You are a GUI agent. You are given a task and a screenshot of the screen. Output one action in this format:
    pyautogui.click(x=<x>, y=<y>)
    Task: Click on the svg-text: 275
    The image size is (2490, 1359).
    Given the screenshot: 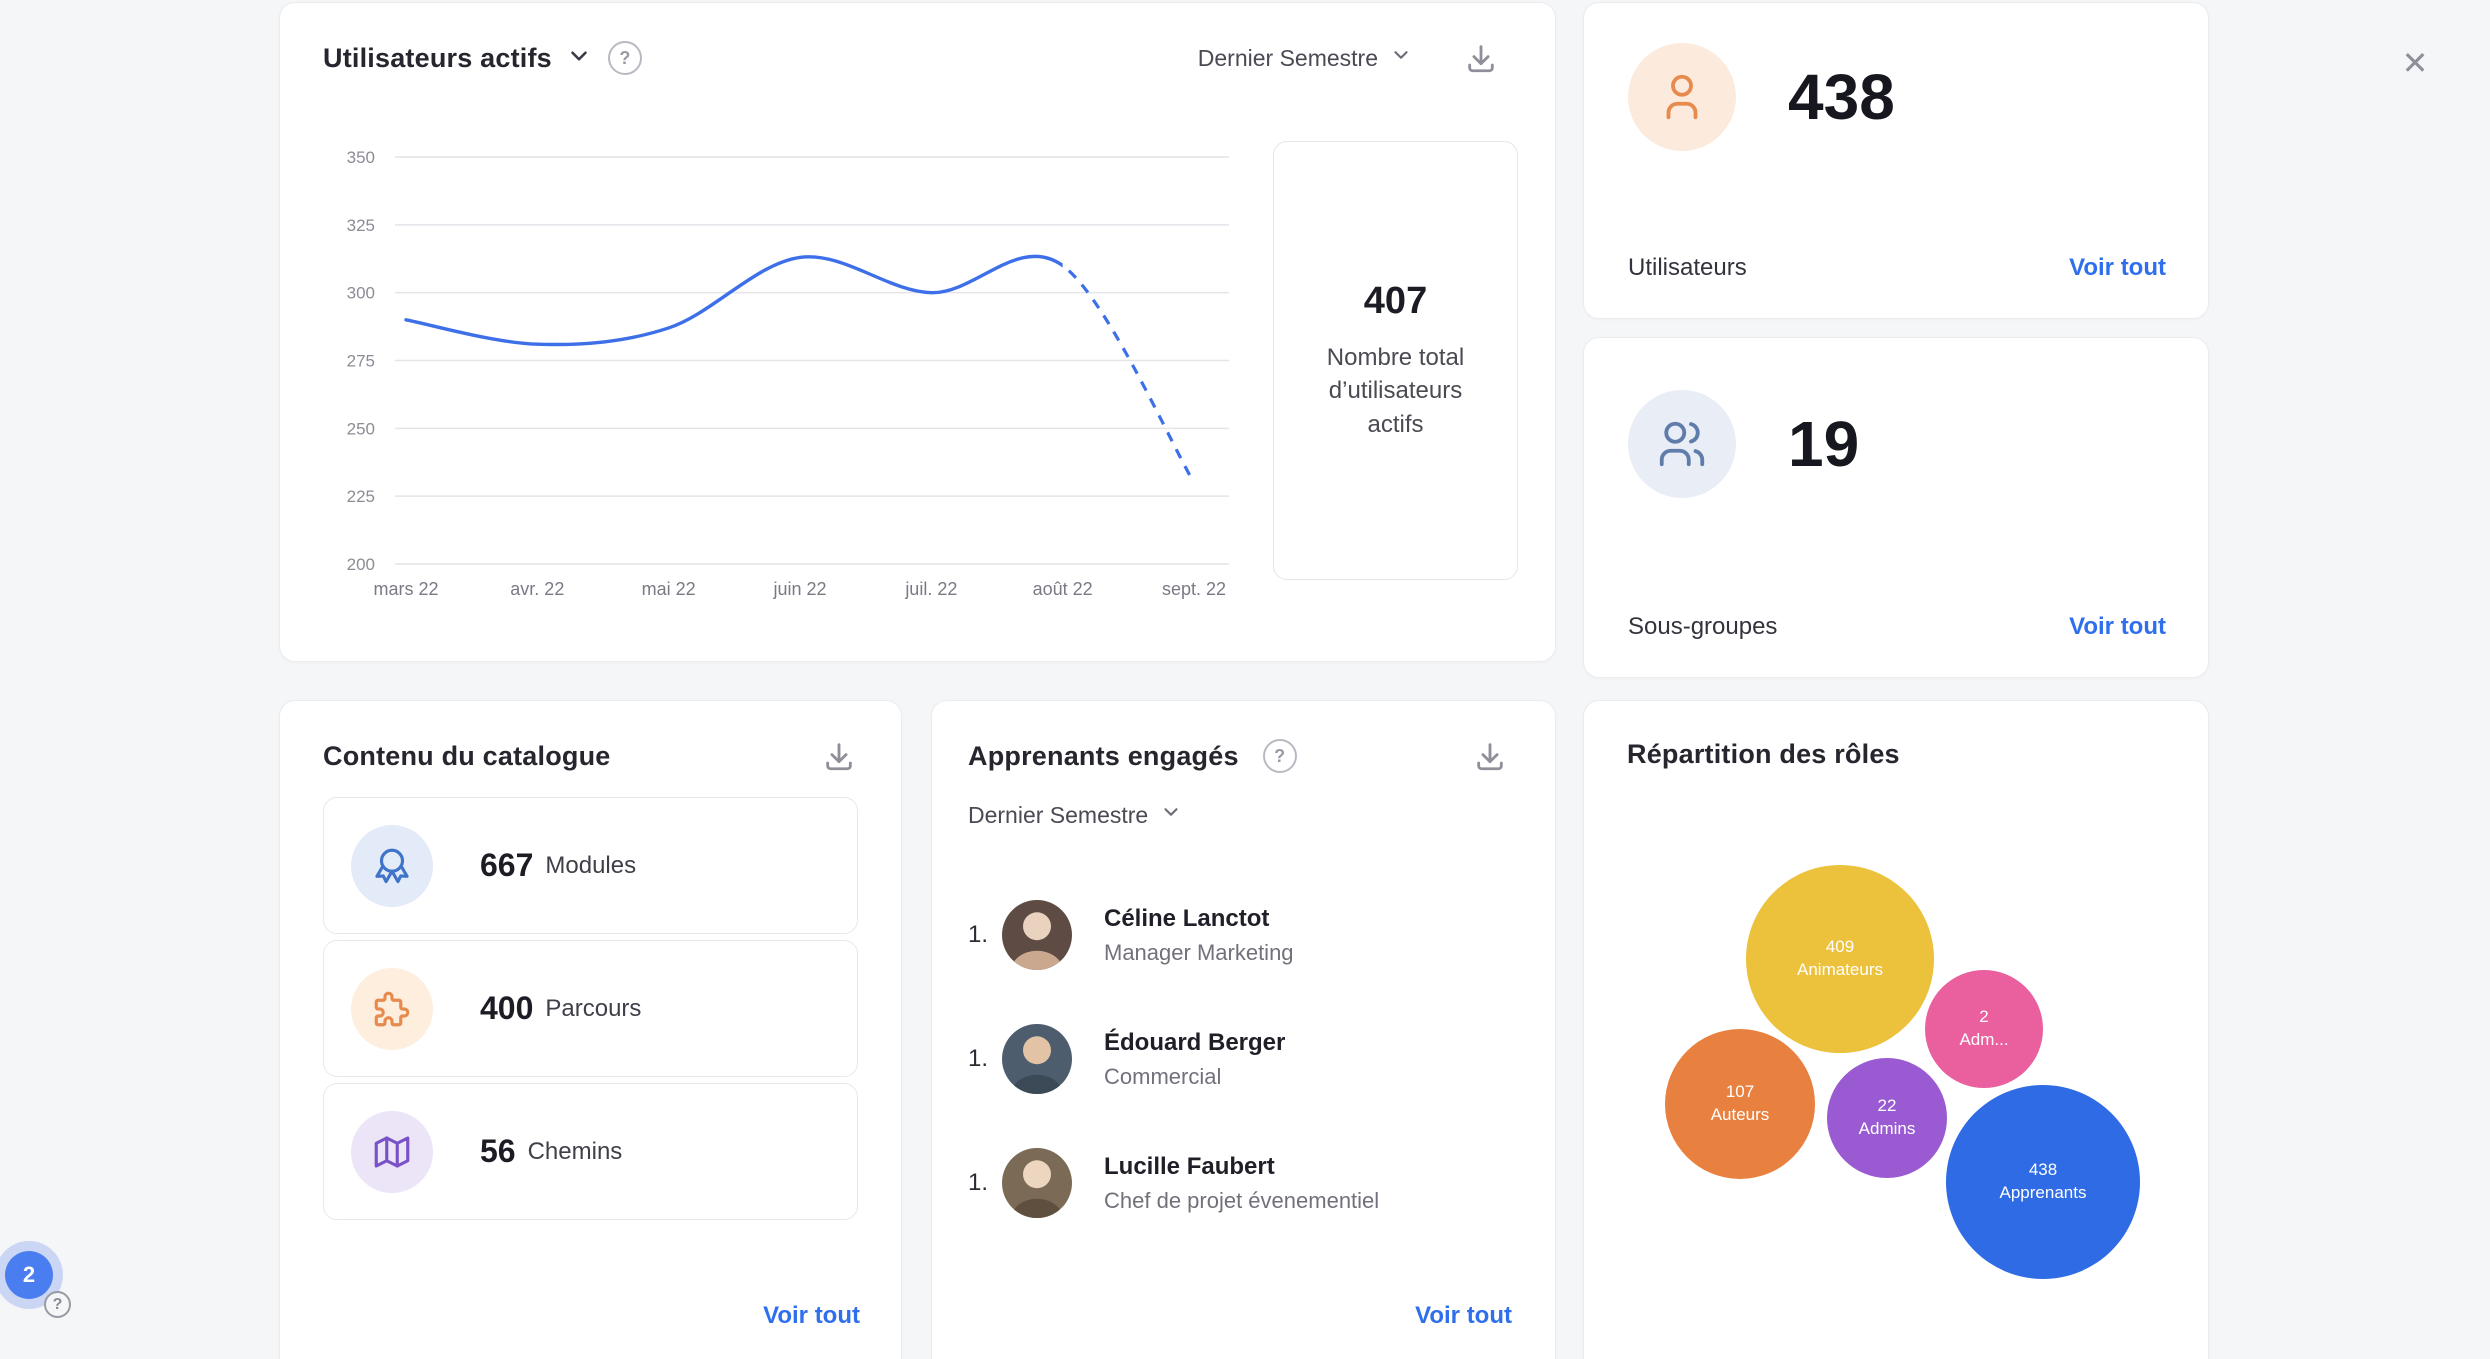 What is the action you would take?
    pyautogui.click(x=361, y=361)
    